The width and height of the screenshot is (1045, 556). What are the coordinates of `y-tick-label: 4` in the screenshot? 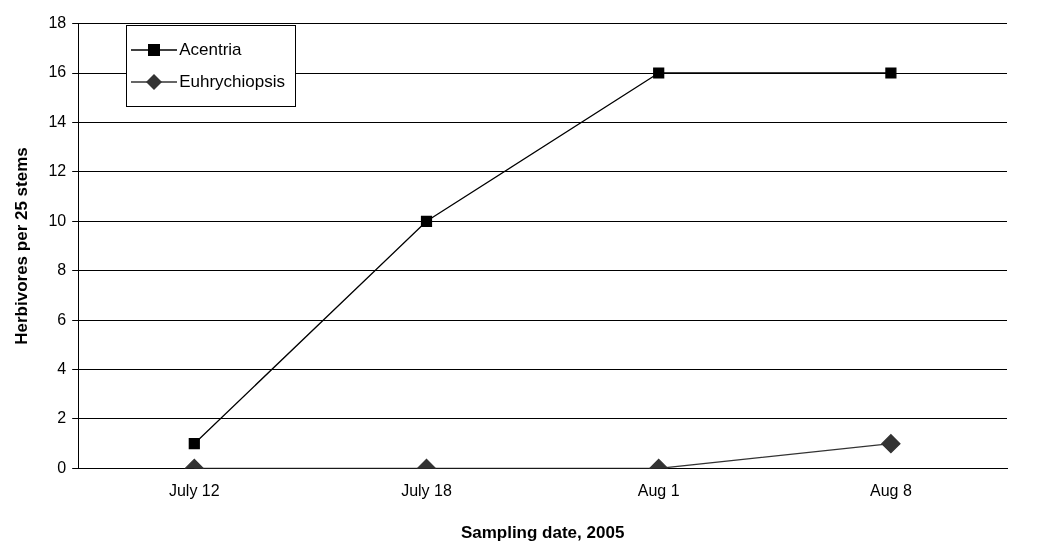 It's located at (62, 368).